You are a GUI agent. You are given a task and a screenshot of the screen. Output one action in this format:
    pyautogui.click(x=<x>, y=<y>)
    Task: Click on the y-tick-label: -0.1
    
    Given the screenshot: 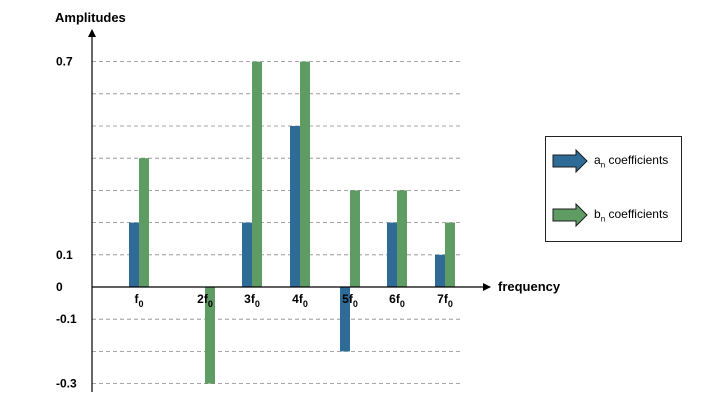 What is the action you would take?
    pyautogui.click(x=66, y=319)
    